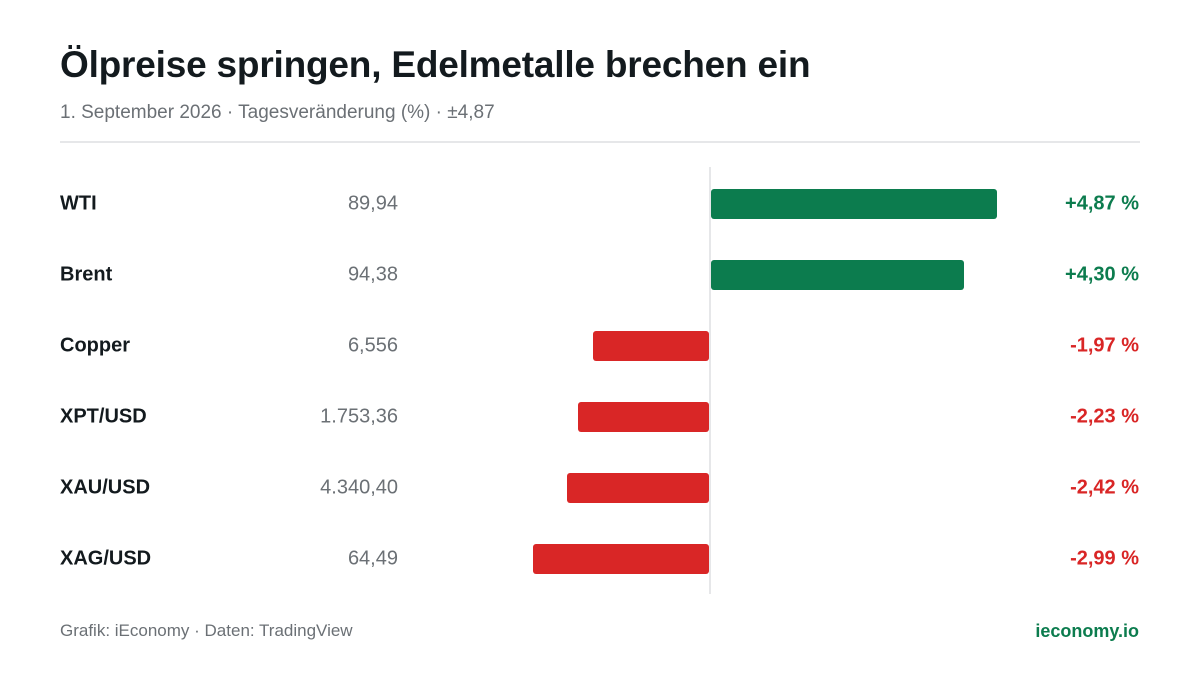 This screenshot has height=675, width=1200. Describe the element at coordinates (372, 274) in the screenshot. I see `row-price-value: 94,38` at that location.